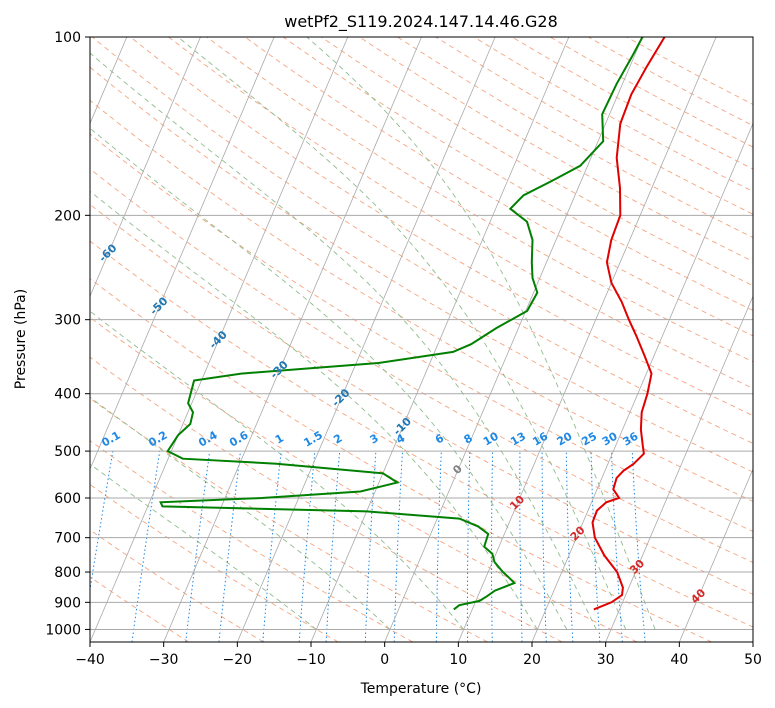  I want to click on isotherm-label: -20, so click(340, 397).